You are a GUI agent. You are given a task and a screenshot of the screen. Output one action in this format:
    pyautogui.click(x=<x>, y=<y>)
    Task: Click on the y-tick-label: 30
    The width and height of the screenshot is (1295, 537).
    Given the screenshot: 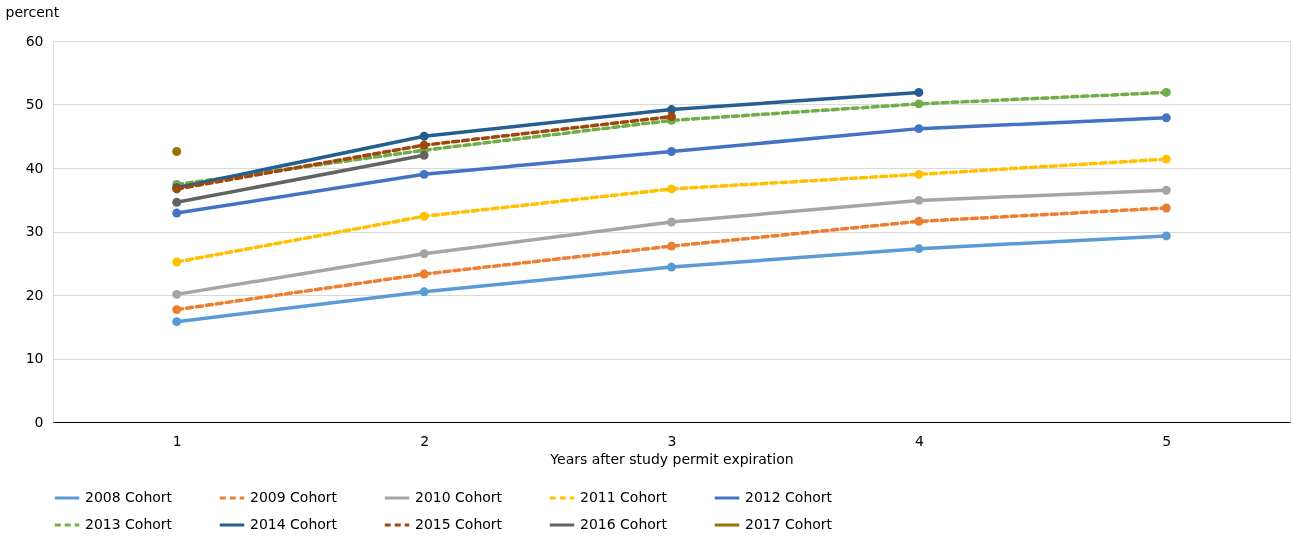 What is the action you would take?
    pyautogui.click(x=34, y=231)
    